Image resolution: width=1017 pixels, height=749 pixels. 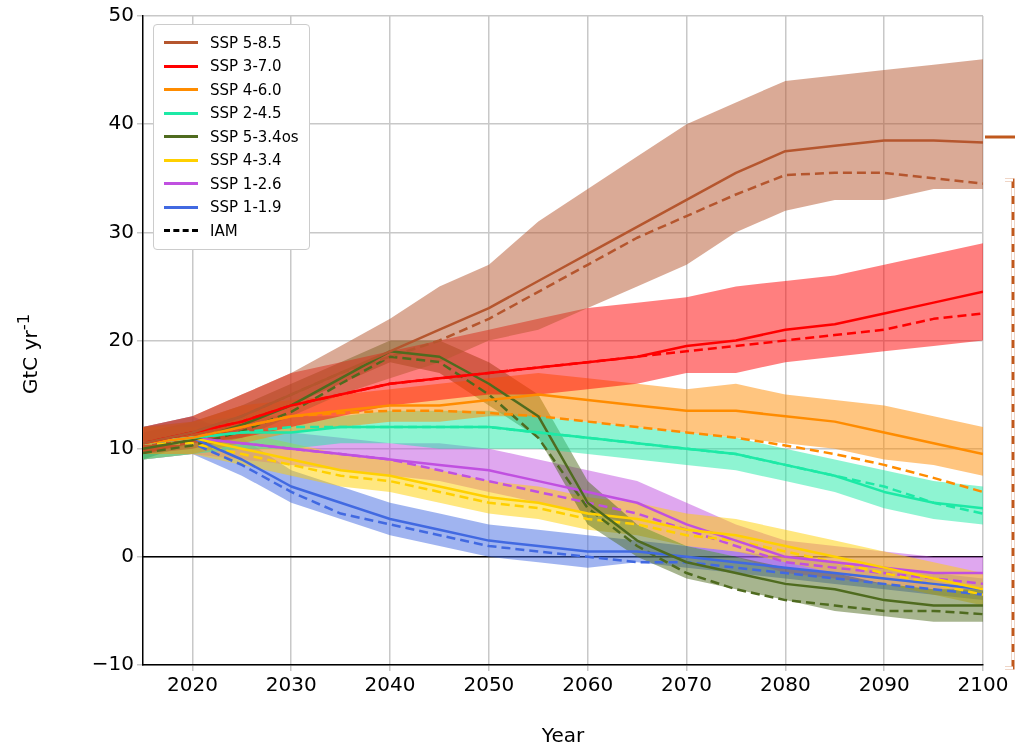 I want to click on legend-label: SSP 1-2.6, so click(x=246, y=183).